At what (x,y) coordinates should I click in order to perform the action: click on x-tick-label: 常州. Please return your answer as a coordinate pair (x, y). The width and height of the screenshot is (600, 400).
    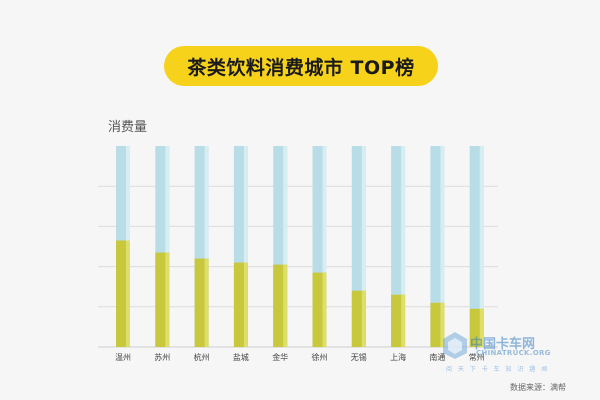
    Looking at the image, I should click on (477, 357).